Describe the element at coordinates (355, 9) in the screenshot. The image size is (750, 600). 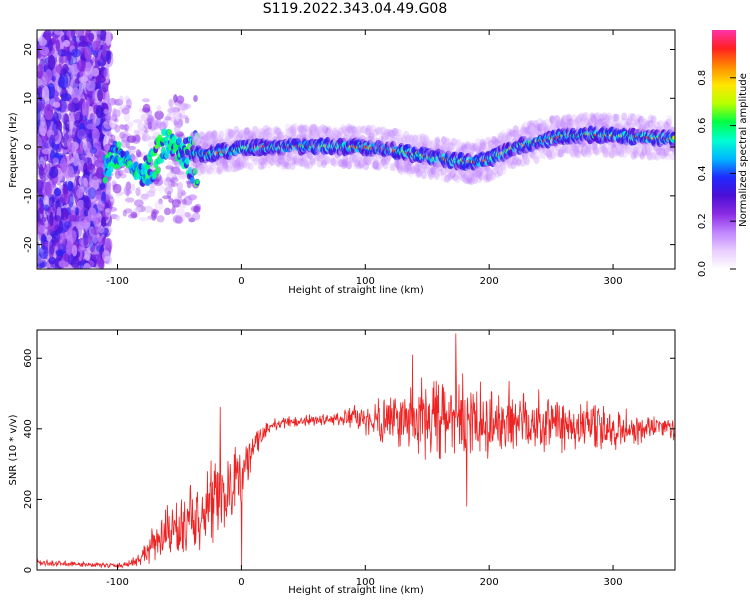
I see `chart-title: S119.2022.343.04.49.G08` at that location.